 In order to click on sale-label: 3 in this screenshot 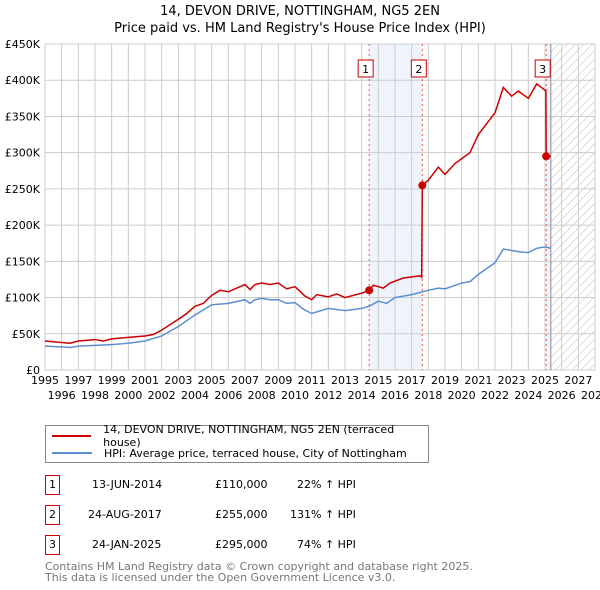, I will do `click(542, 69)`.